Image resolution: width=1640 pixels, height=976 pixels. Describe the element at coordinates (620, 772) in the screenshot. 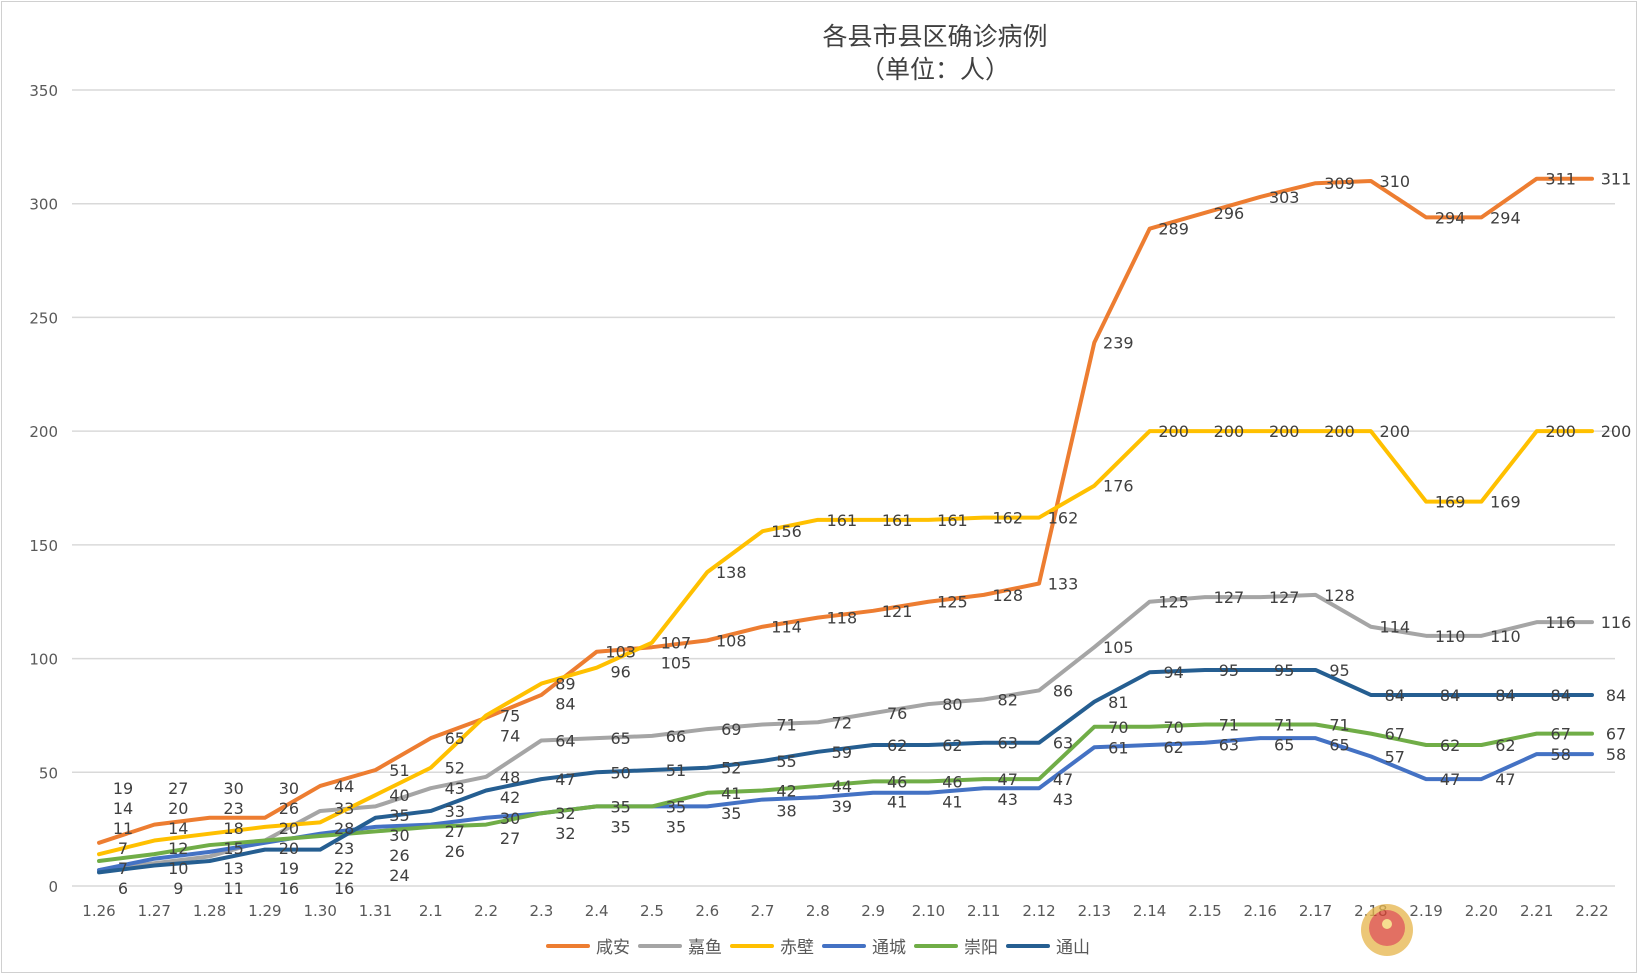

I see `data-label: 50` at that location.